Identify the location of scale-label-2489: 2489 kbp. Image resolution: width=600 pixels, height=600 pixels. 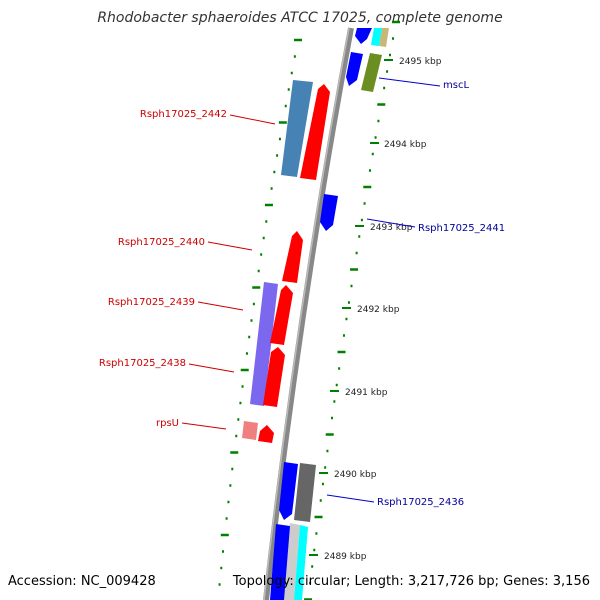
(345, 557).